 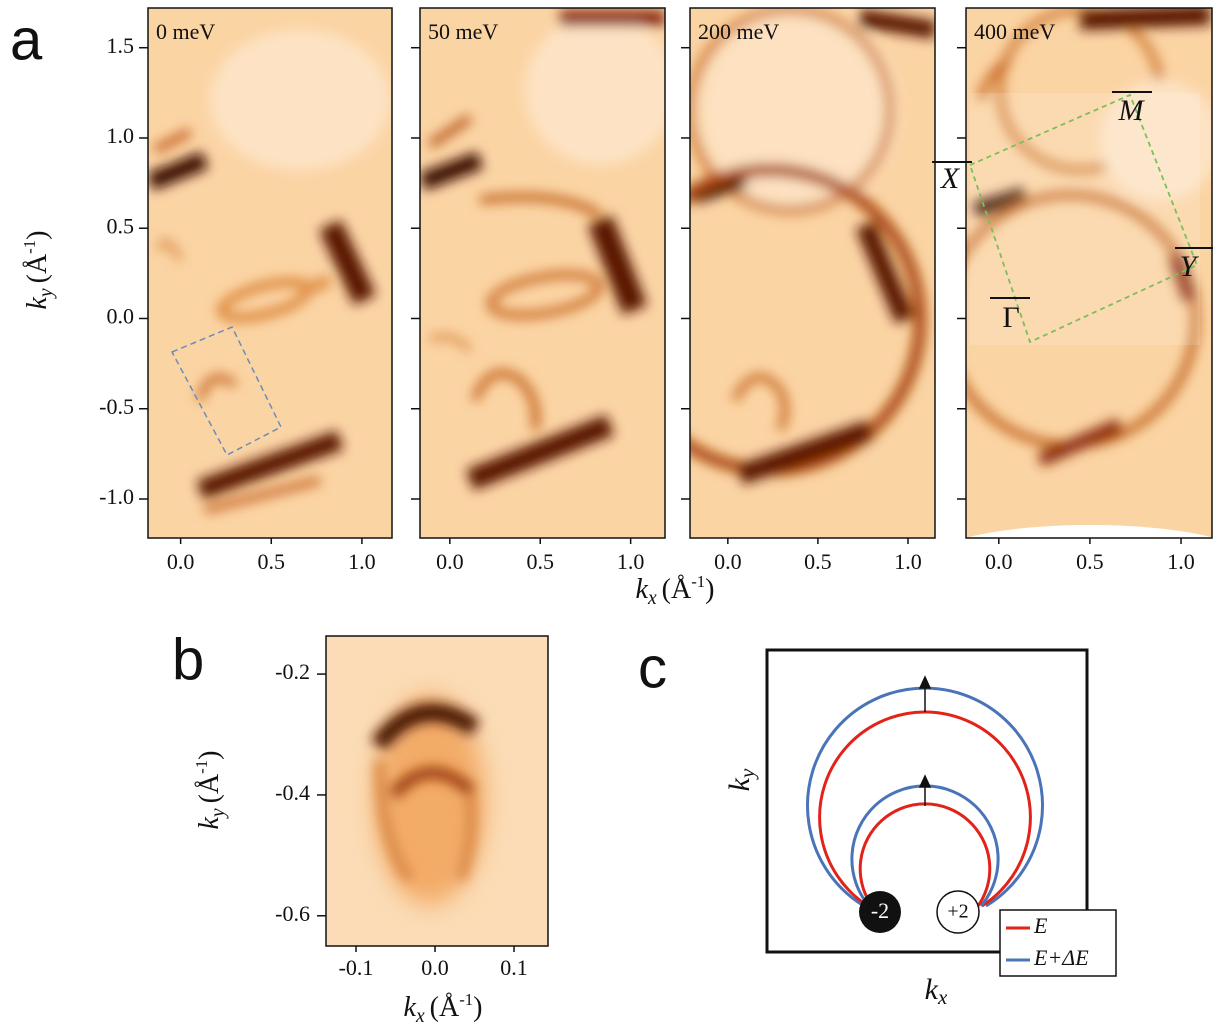 I want to click on y-tick-label: 0.5, so click(x=121, y=225).